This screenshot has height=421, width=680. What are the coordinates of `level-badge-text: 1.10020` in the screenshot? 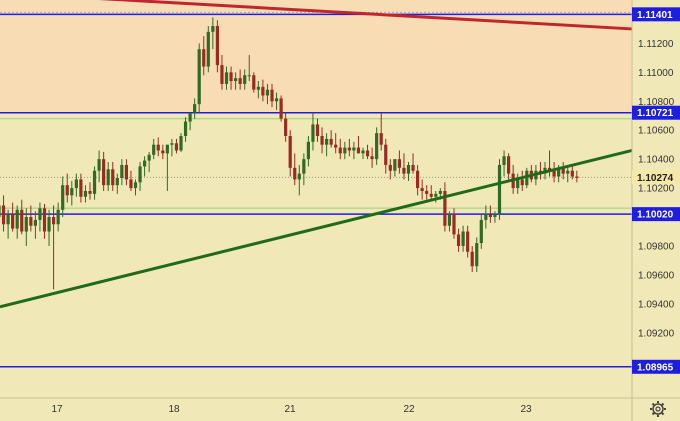 It's located at (655, 215).